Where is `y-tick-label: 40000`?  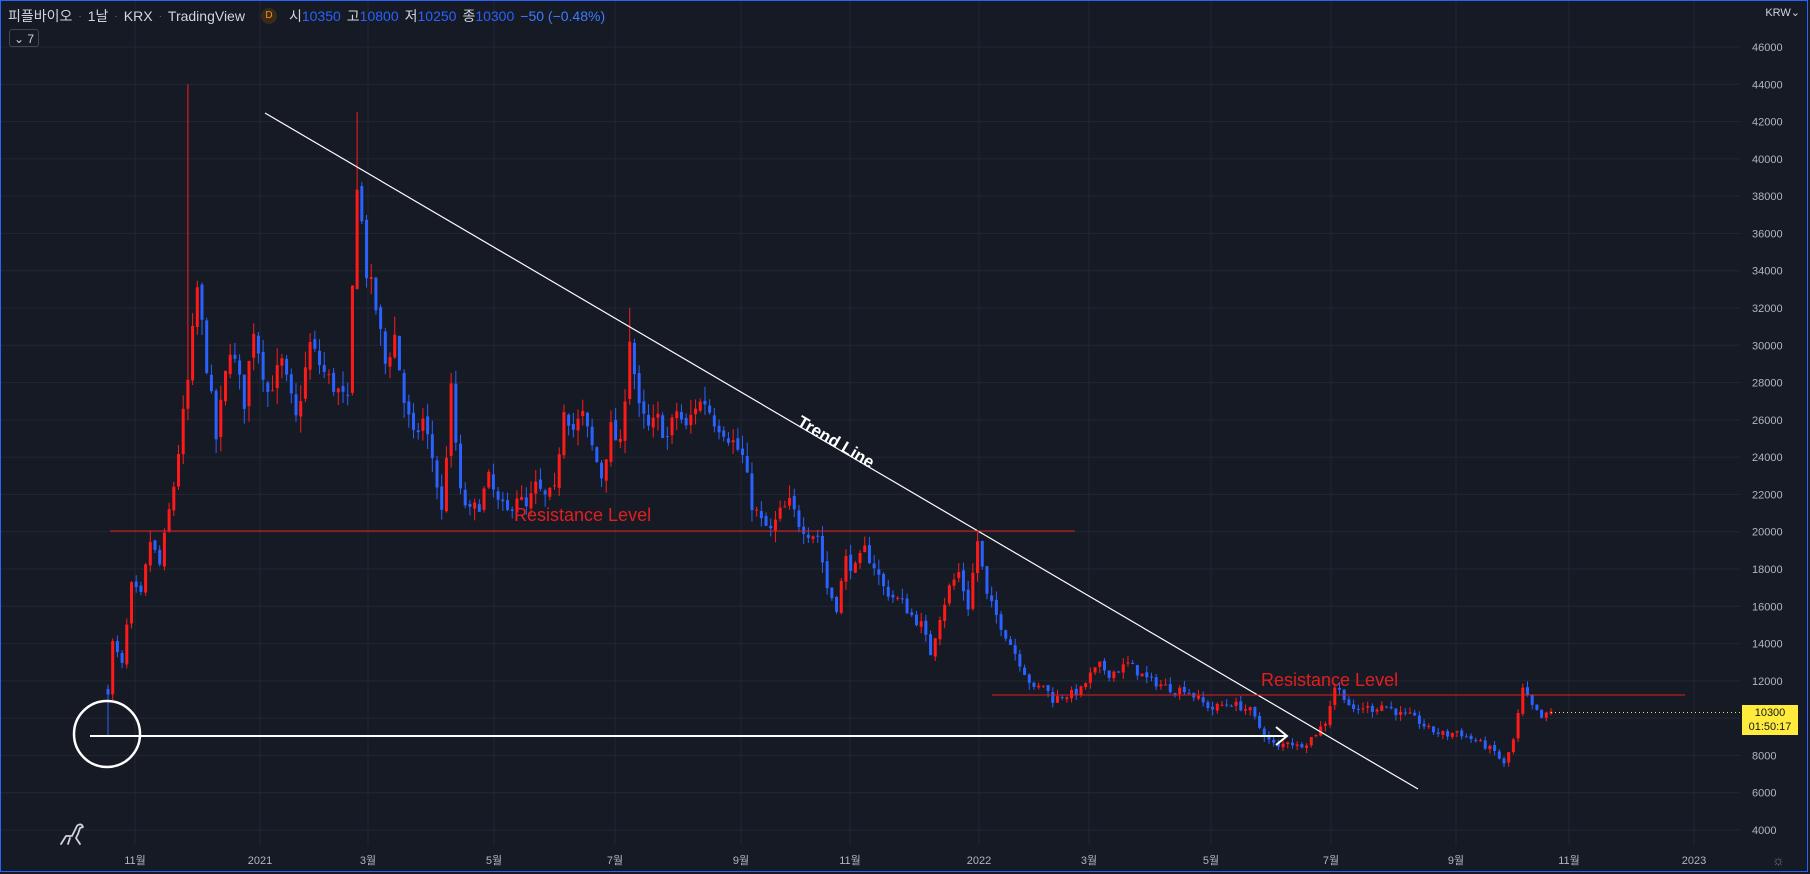
y-tick-label: 40000 is located at coordinates (1767, 160).